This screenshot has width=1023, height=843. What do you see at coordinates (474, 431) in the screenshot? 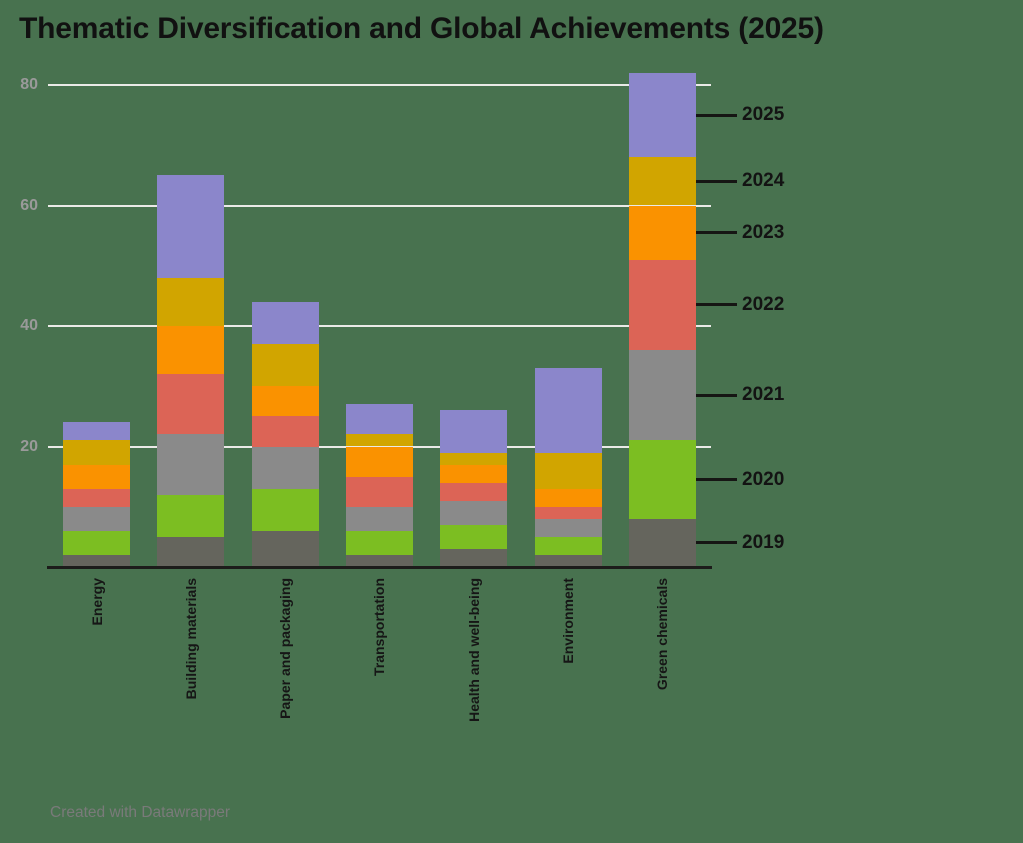
I see `bar-segment-health-and-well-being-2025` at bounding box center [474, 431].